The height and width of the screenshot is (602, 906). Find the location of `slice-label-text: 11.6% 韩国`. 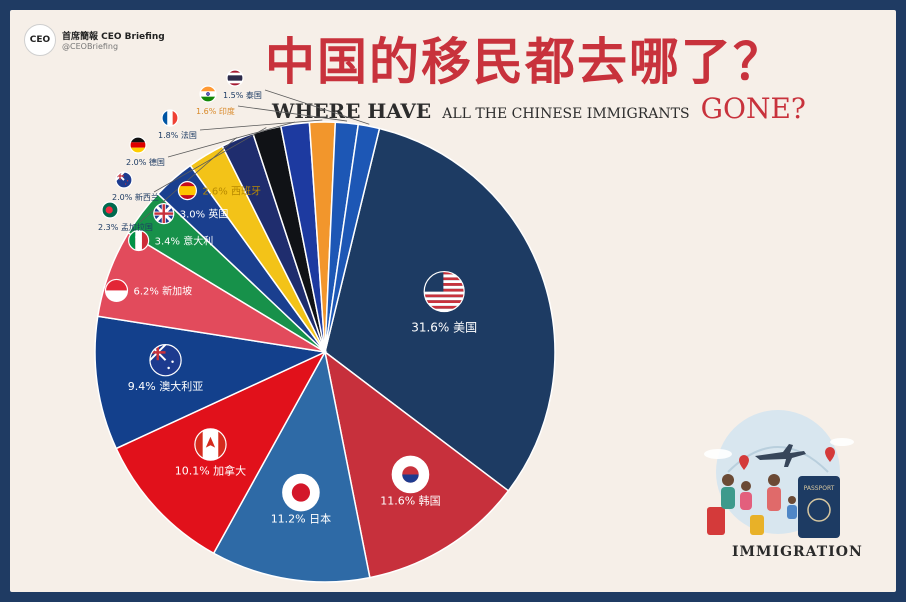

slice-label-text: 11.6% 韩国 is located at coordinates (410, 500).